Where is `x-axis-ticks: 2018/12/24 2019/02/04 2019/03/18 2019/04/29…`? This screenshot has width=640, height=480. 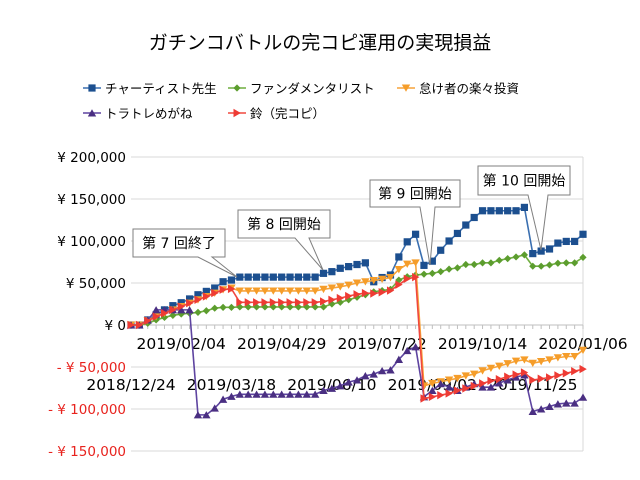
x-axis-ticks: 2018/12/24 2019/02/04 2019/03/18 2019/04/29… is located at coordinates (357, 359).